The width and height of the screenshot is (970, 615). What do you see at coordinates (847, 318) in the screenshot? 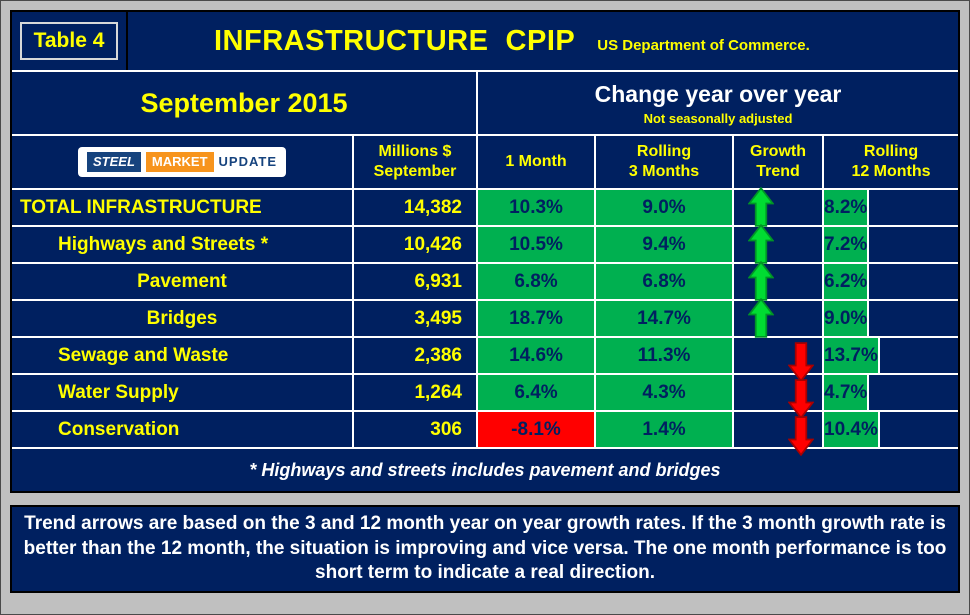
I see `cell-rolling-12: 9.0%` at bounding box center [847, 318].